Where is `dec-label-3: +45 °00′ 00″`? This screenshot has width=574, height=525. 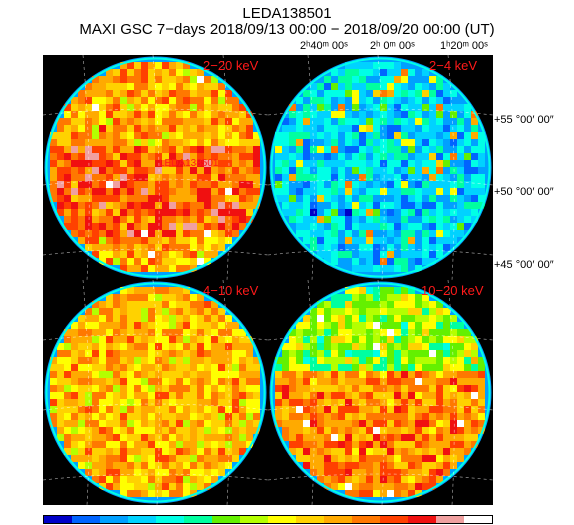 dec-label-3: +45 °00′ 00″ is located at coordinates (524, 265).